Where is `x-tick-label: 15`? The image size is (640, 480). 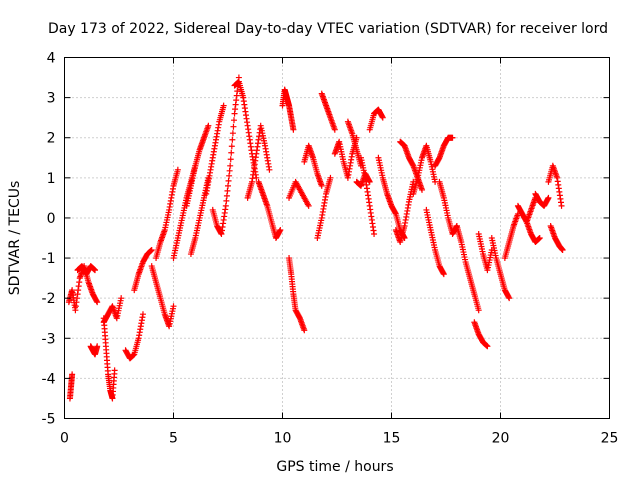
x-tick-label: 15 is located at coordinates (392, 439).